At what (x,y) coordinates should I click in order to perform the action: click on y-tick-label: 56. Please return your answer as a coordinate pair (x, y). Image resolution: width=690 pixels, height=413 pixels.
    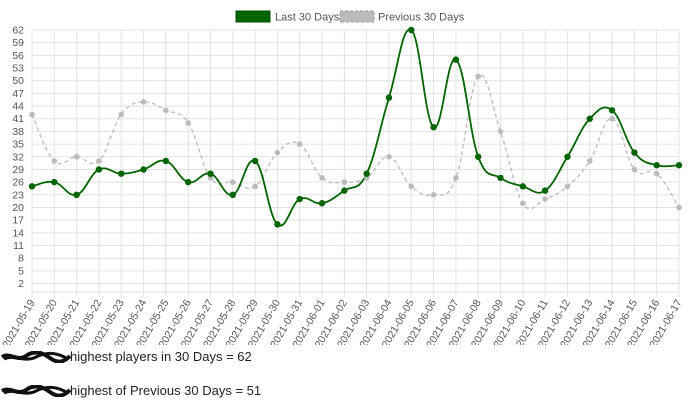
    Looking at the image, I should click on (18, 56).